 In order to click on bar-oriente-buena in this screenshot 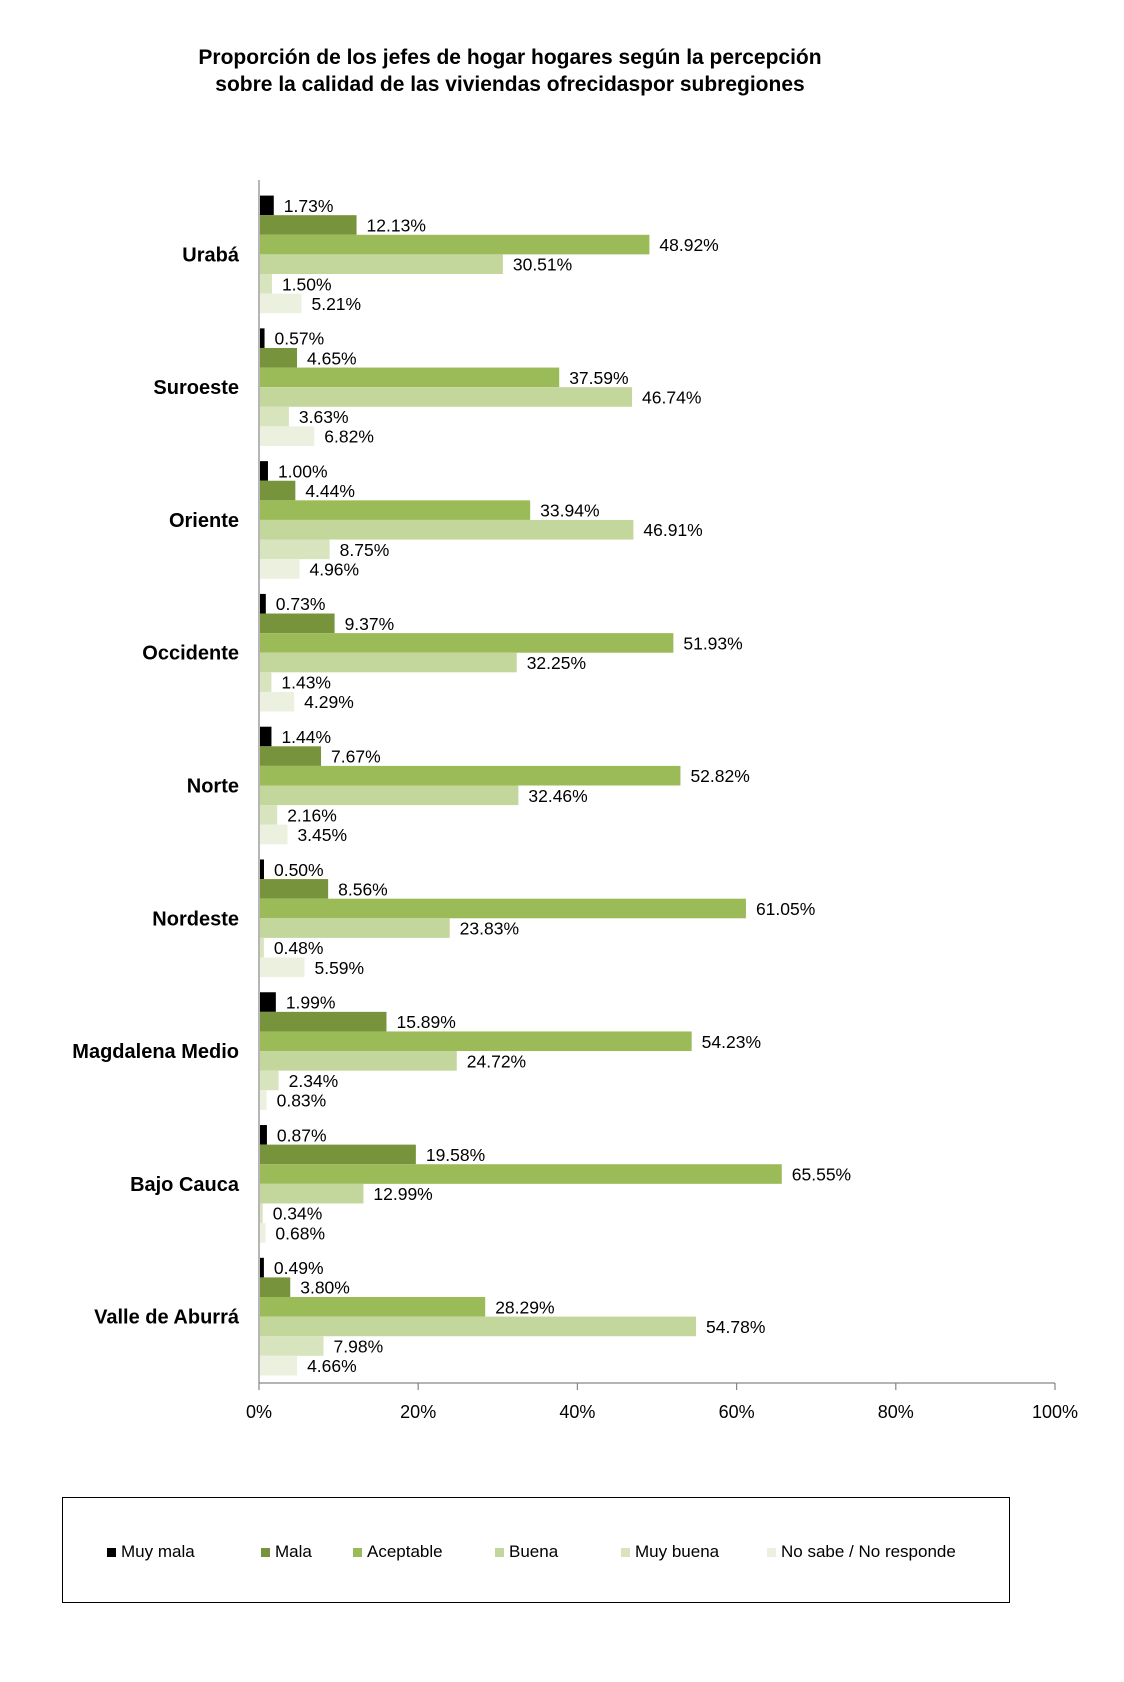, I will do `click(447, 529)`.